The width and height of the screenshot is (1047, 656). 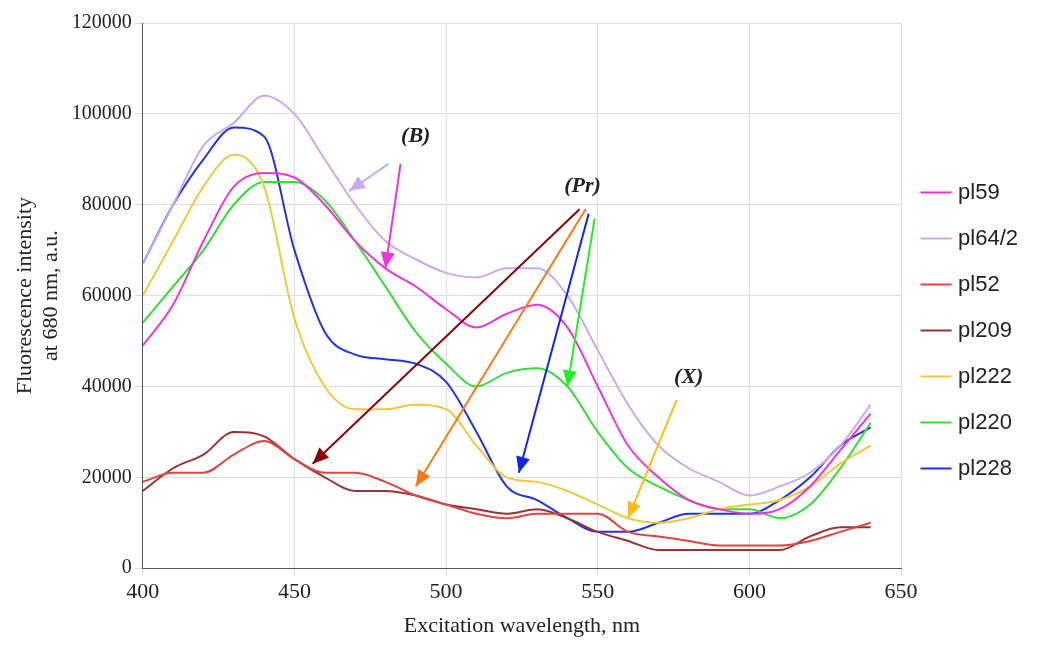 I want to click on y-tick-label: 40000, so click(x=106, y=384).